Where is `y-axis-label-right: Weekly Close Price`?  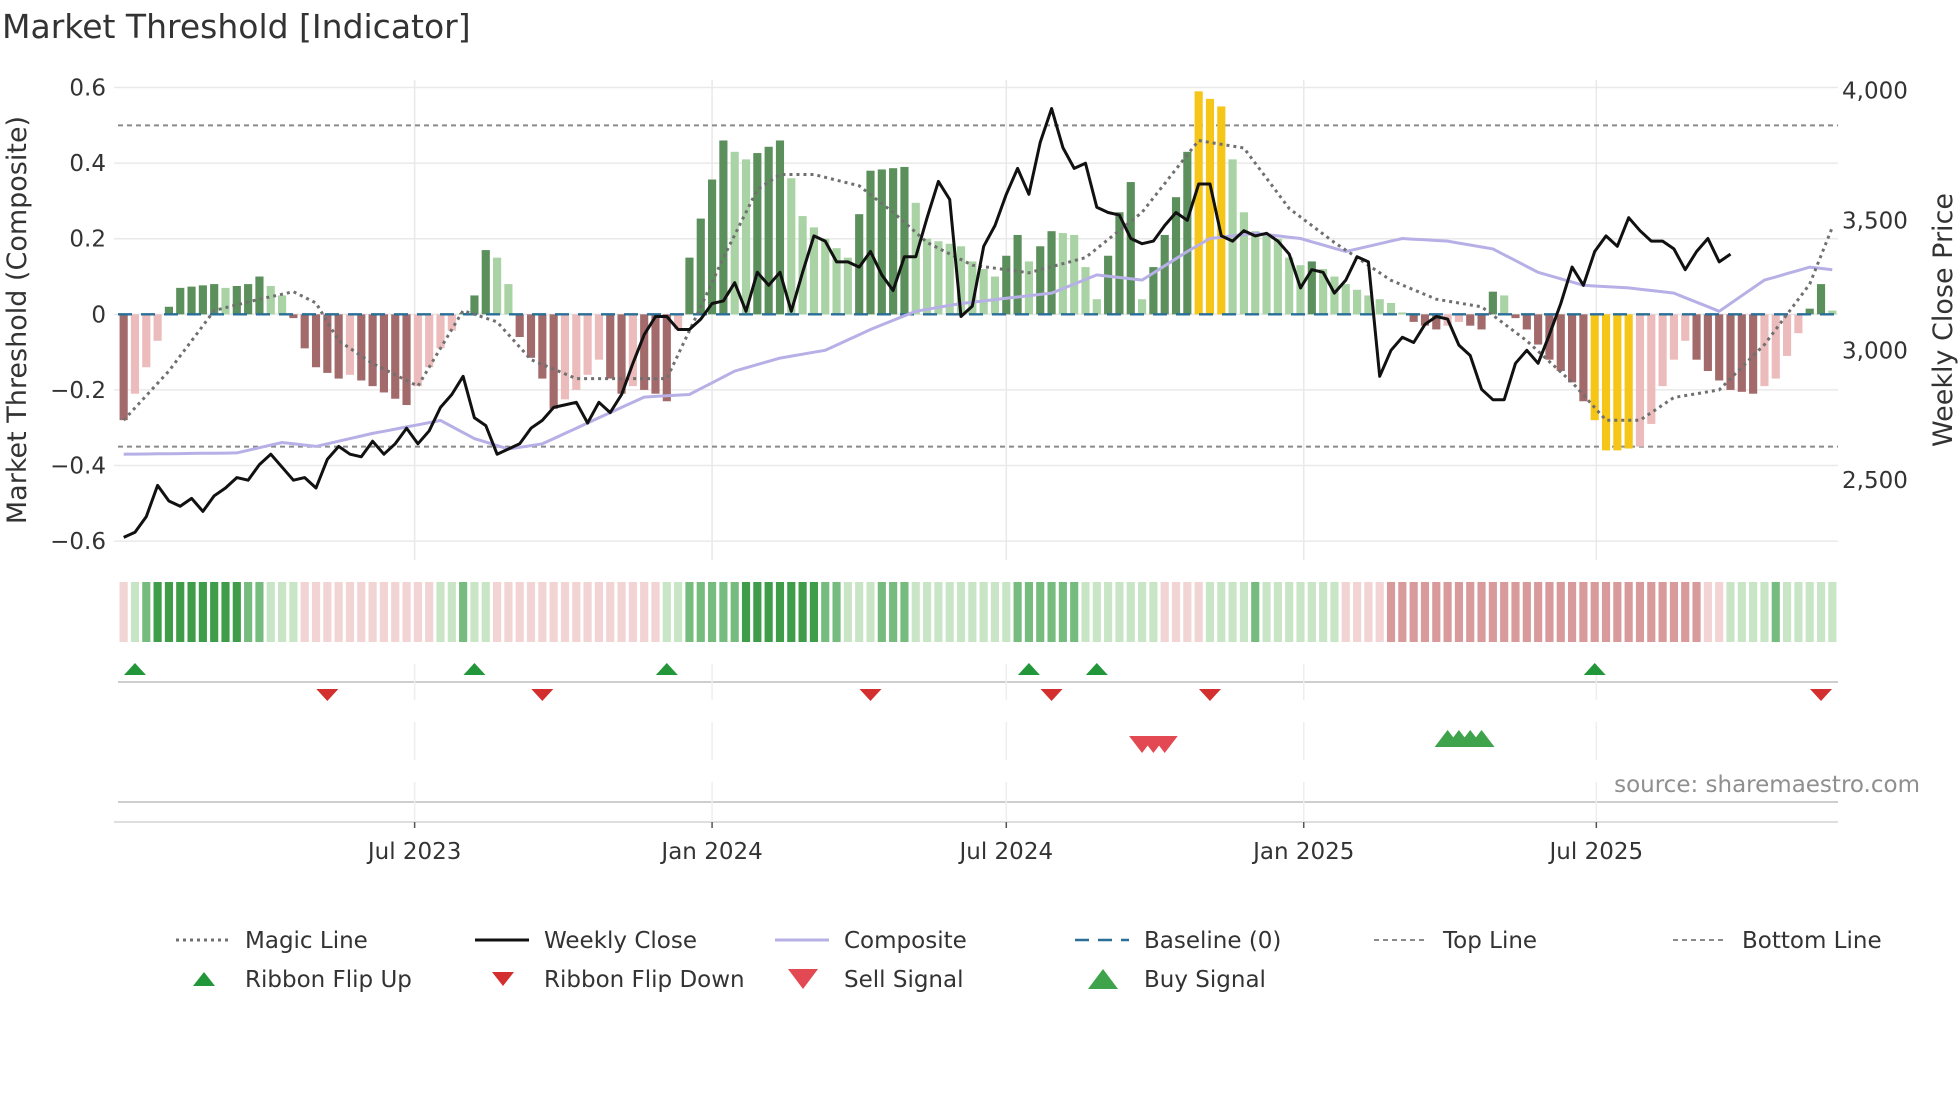
y-axis-label-right: Weekly Close Price is located at coordinates (1943, 320).